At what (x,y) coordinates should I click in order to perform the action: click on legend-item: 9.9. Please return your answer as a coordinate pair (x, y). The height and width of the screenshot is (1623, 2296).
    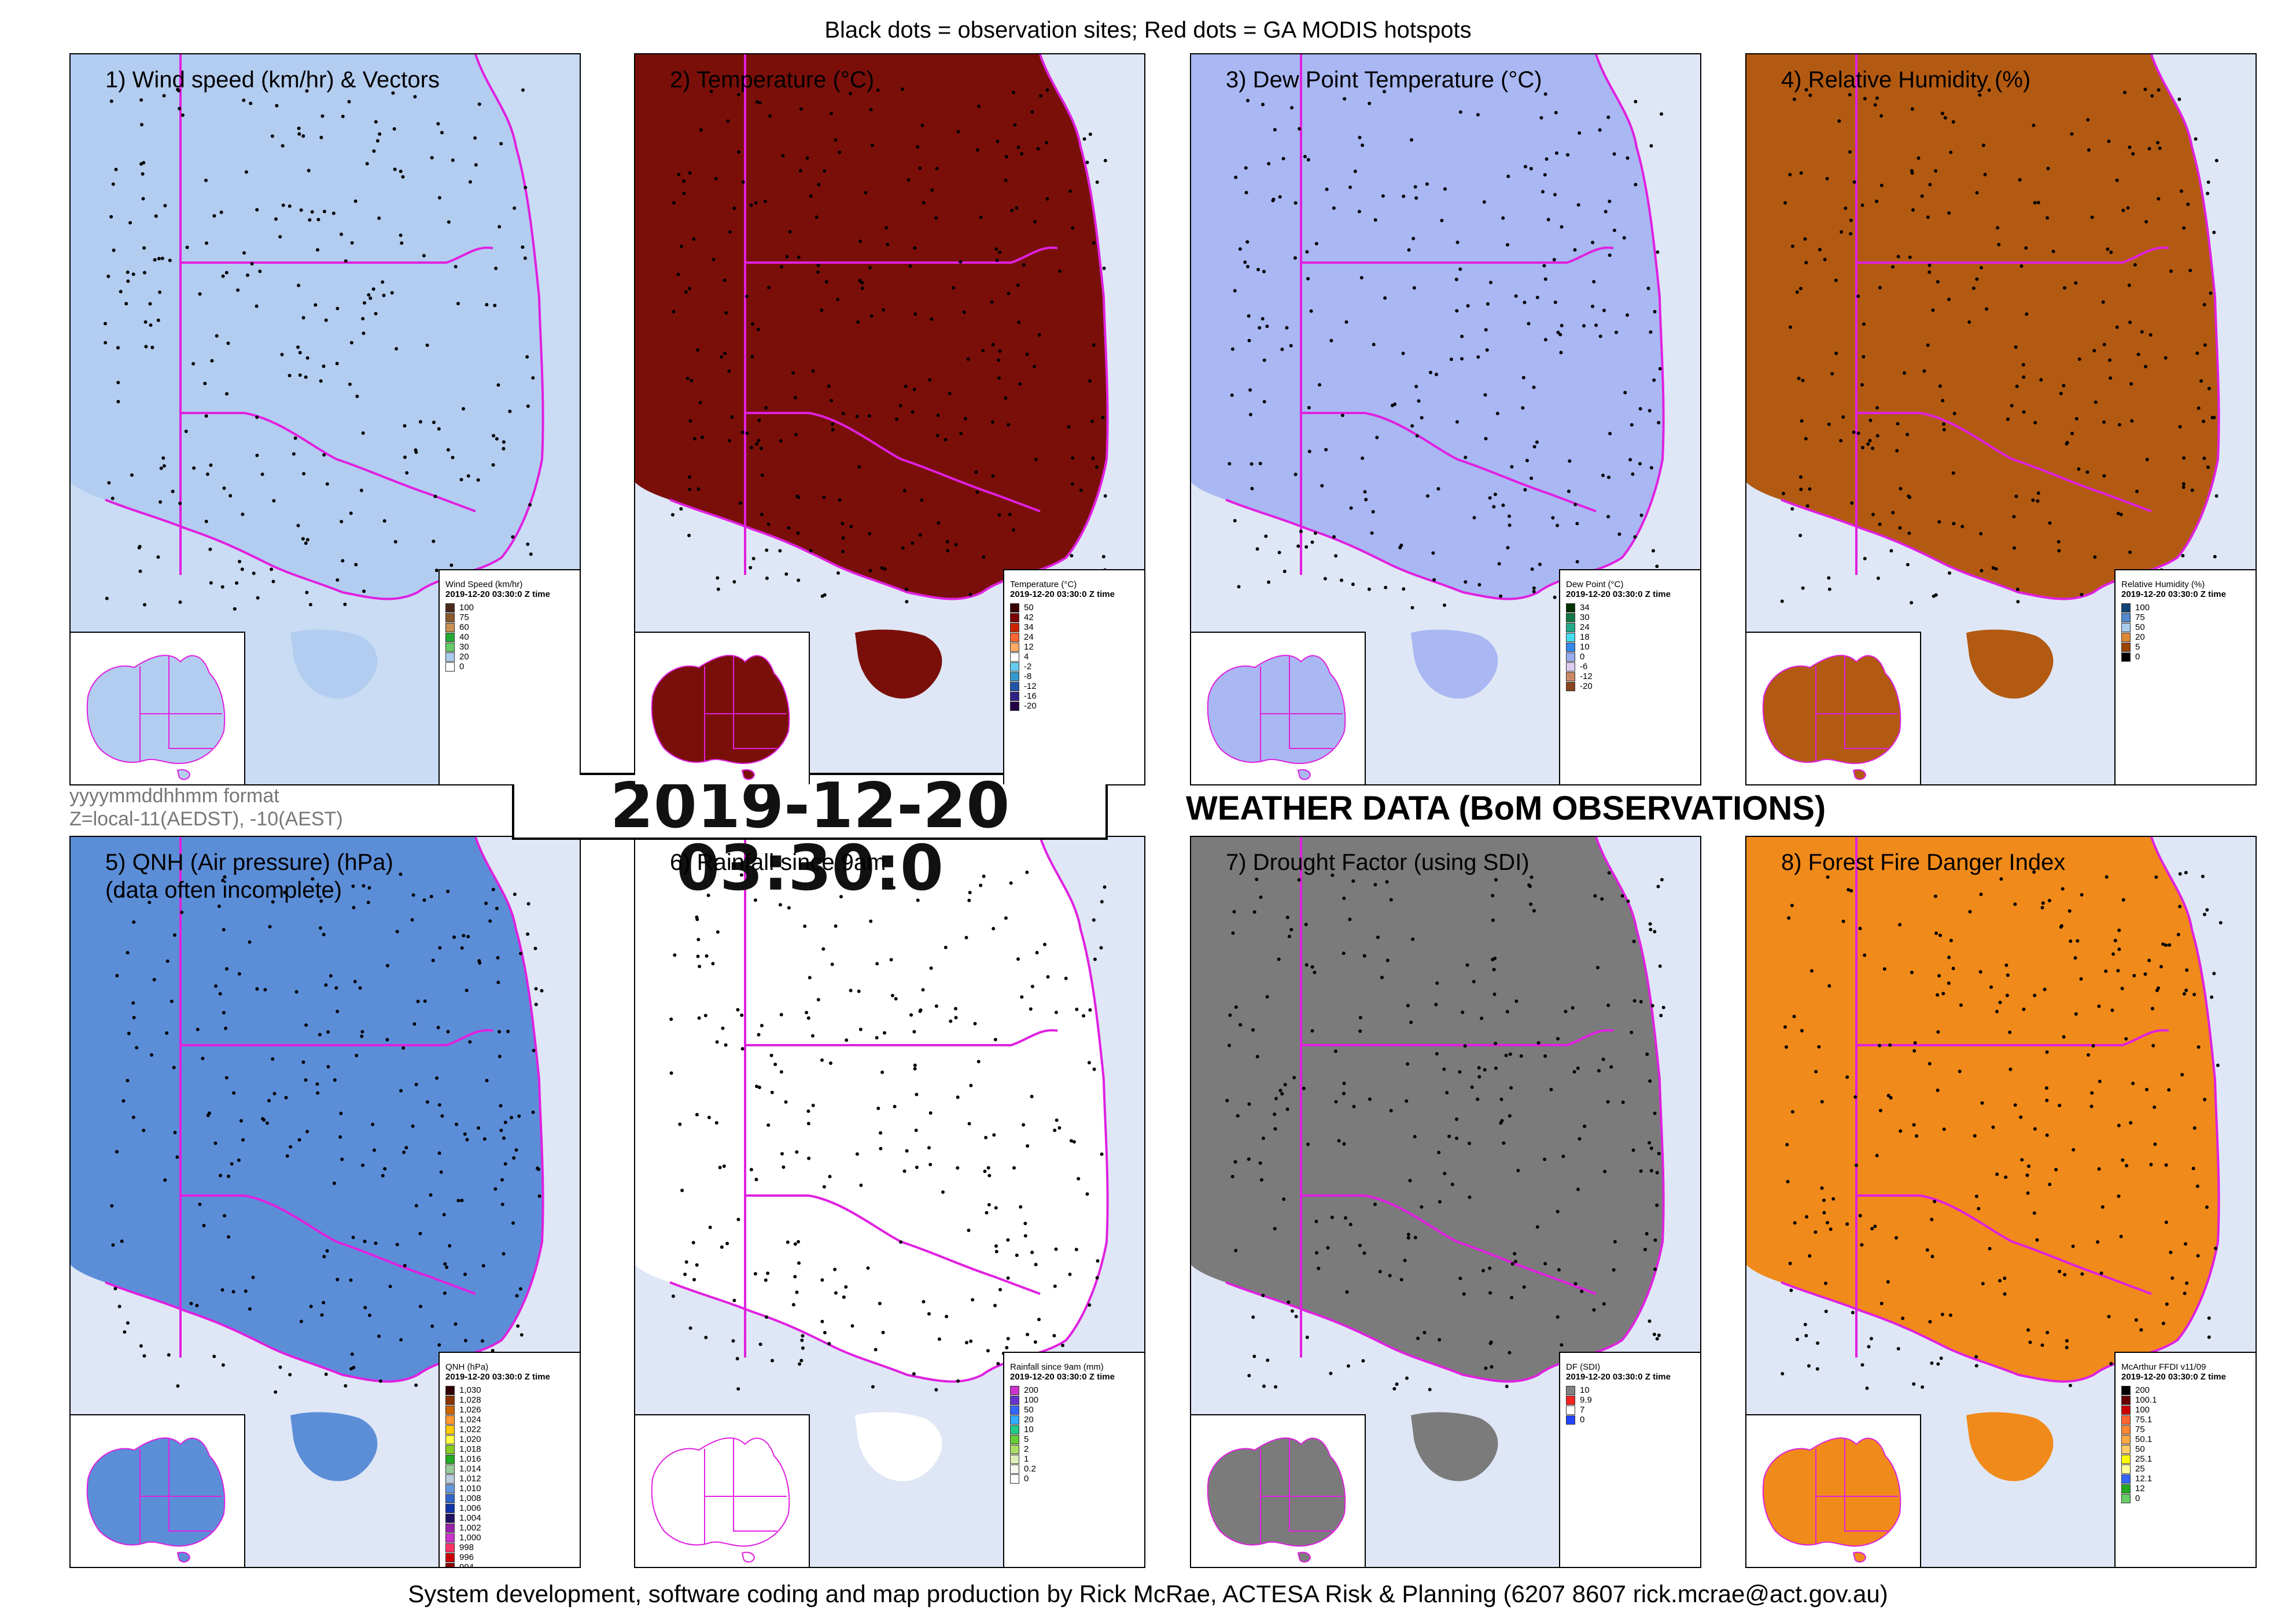
    Looking at the image, I should click on (1630, 1400).